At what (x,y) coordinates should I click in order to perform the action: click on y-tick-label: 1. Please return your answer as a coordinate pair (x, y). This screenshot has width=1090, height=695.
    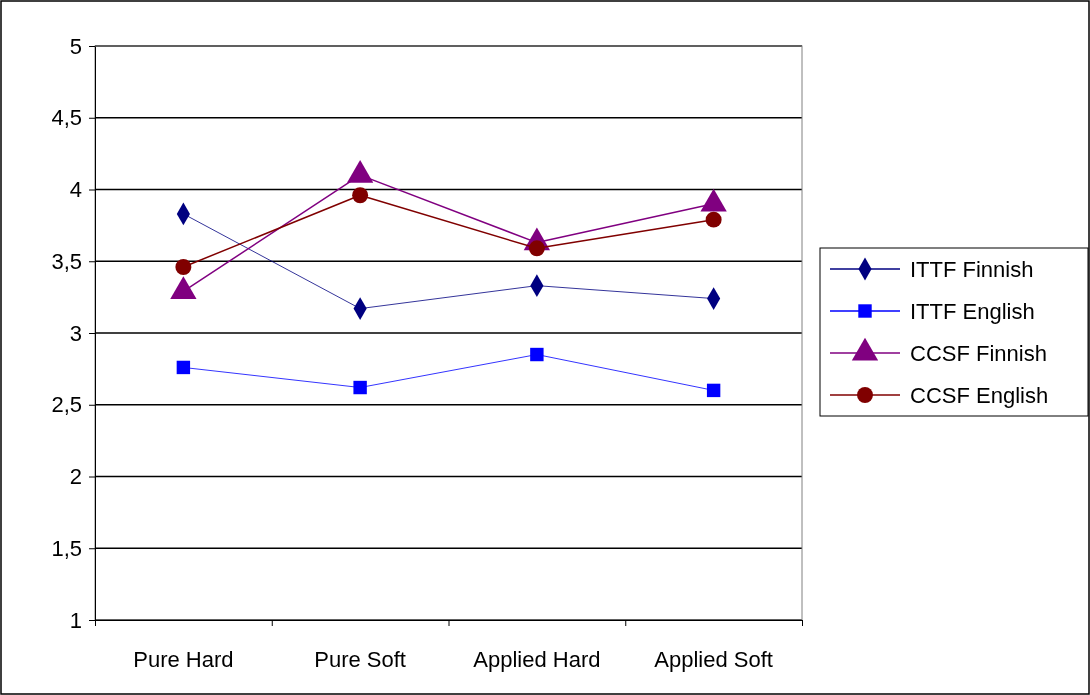
    Looking at the image, I should click on (75, 620).